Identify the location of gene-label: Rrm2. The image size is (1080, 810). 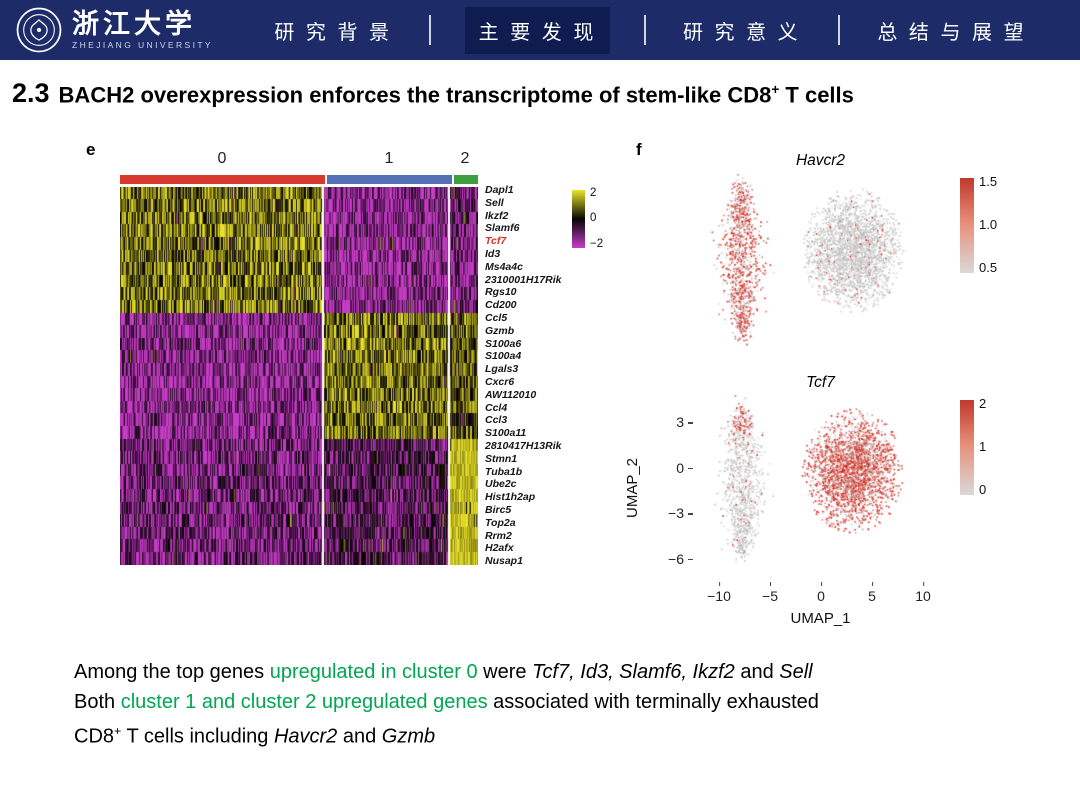
(498, 535).